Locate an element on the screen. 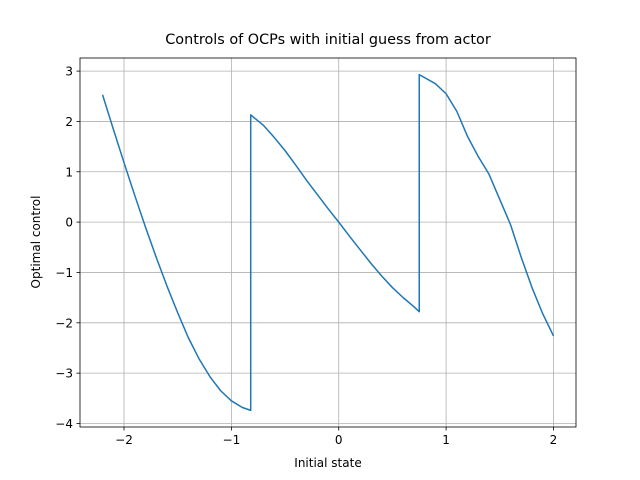 This screenshot has height=480, width=640. y-tick-label: 1 is located at coordinates (69, 172).